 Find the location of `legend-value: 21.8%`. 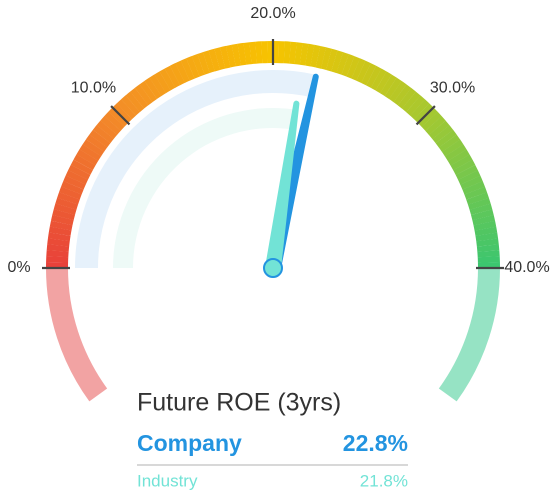

legend-value: 21.8% is located at coordinates (384, 480).